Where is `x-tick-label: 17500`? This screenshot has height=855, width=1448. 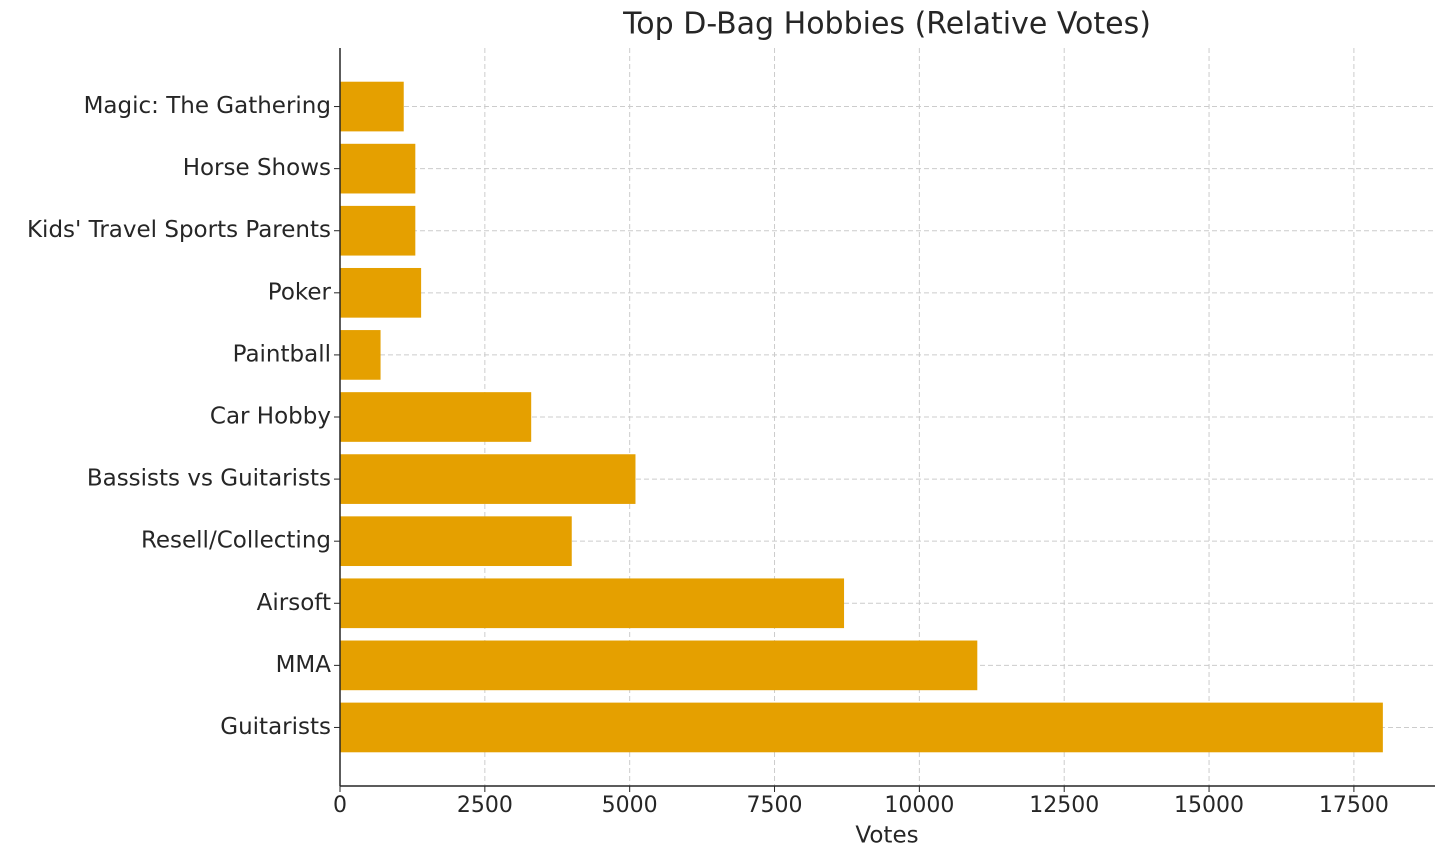
x-tick-label: 17500 is located at coordinates (1354, 805).